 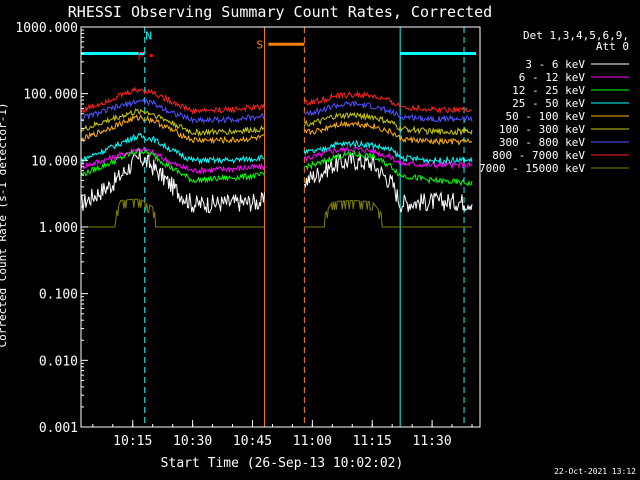 What do you see at coordinates (259, 44) in the screenshot?
I see `state-bar-label: S` at bounding box center [259, 44].